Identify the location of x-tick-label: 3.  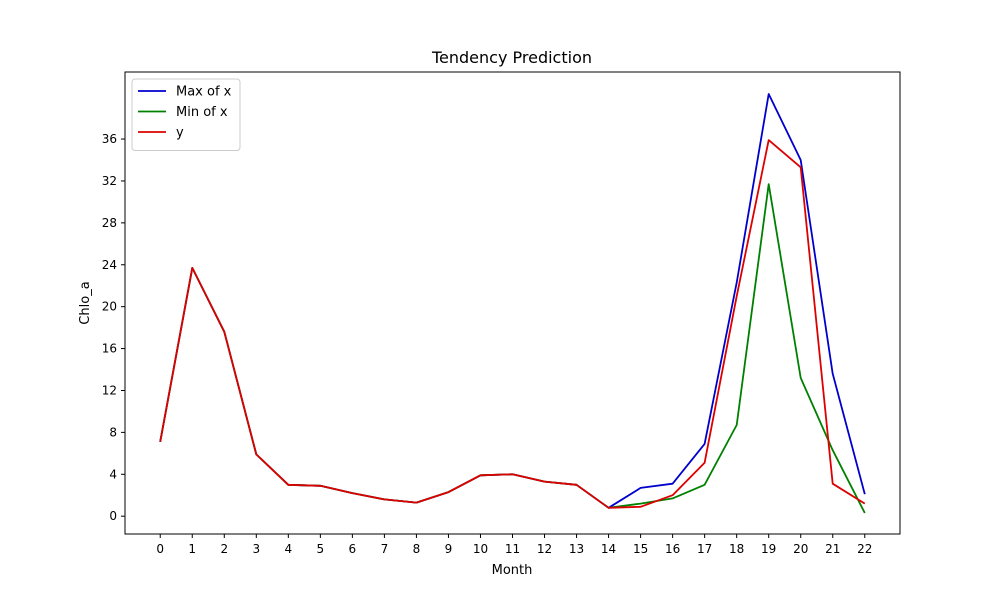
(256, 549).